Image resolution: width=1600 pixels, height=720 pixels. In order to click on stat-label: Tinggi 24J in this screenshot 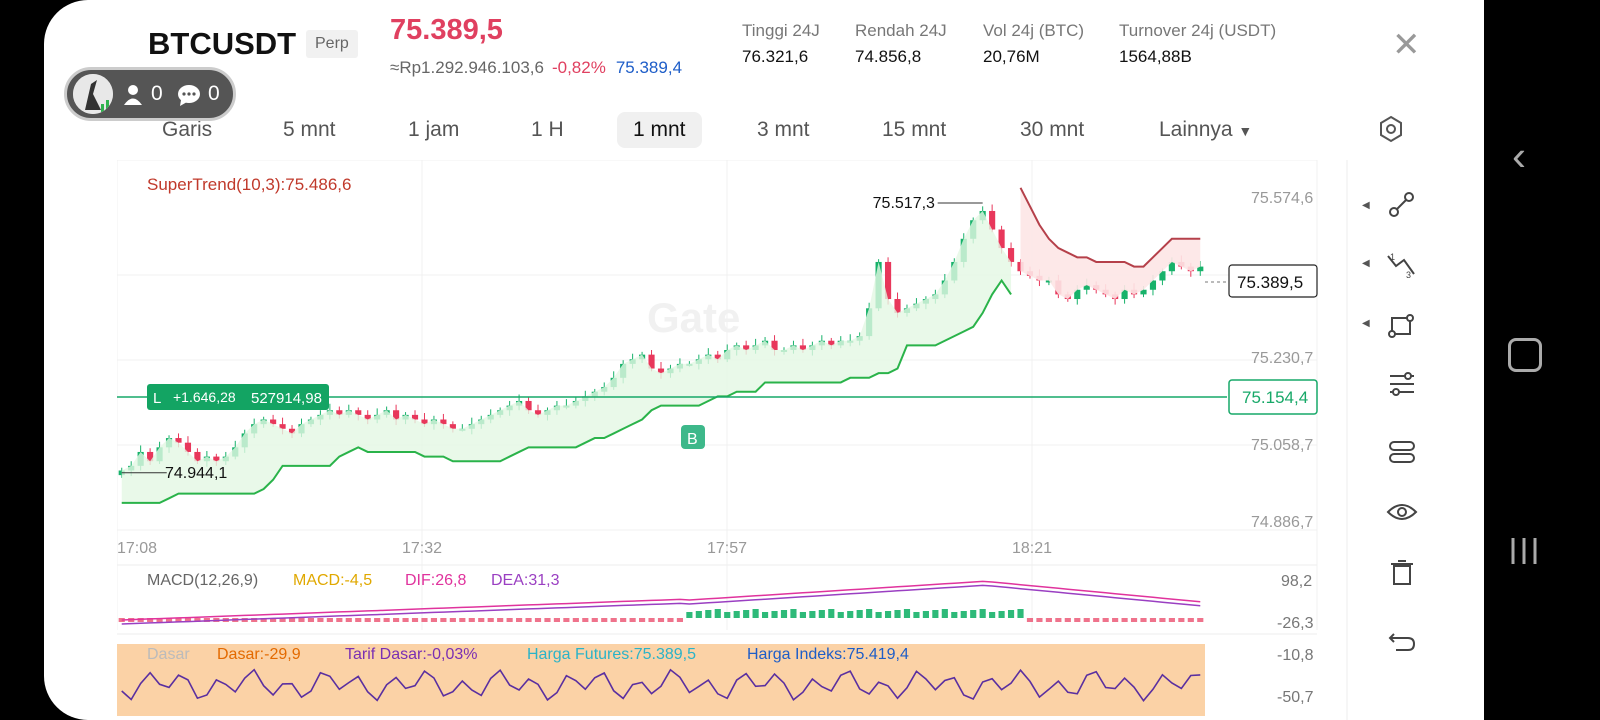, I will do `click(781, 30)`.